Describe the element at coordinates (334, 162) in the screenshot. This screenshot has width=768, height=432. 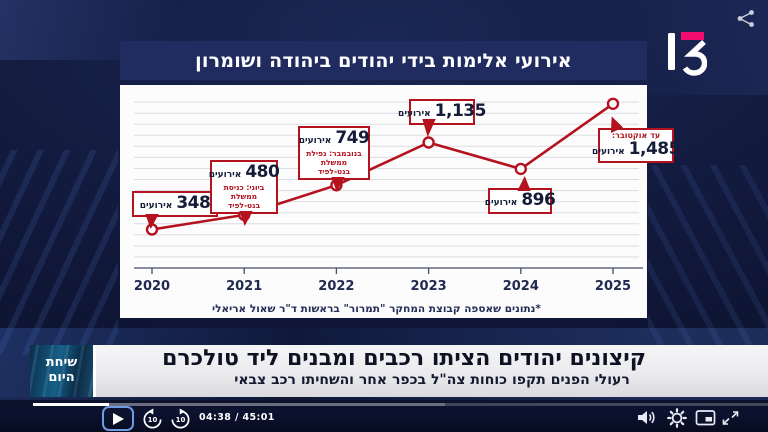
I see `callout-note: בנובמבר: נפילת ממשלת בנט-לפיד` at that location.